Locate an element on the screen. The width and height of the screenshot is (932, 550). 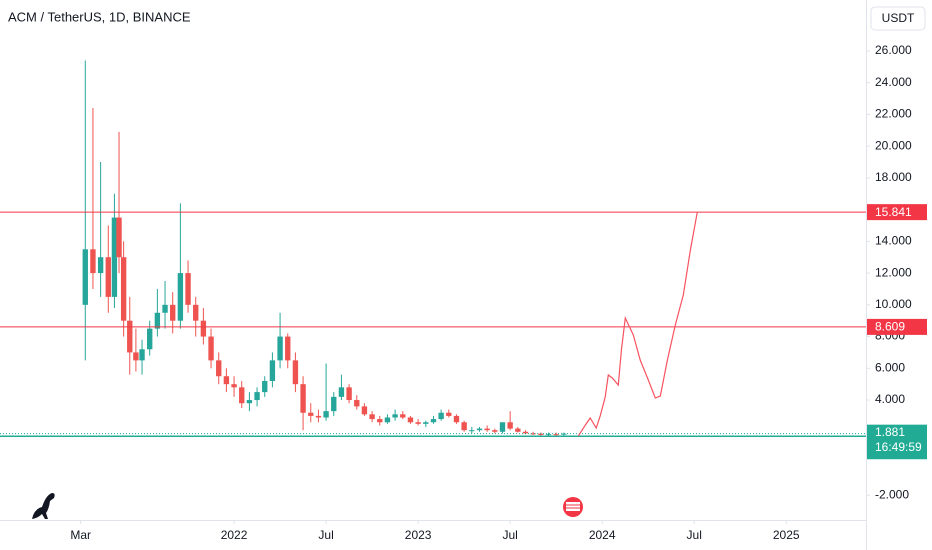
level-label: 8.609 is located at coordinates (890, 327).